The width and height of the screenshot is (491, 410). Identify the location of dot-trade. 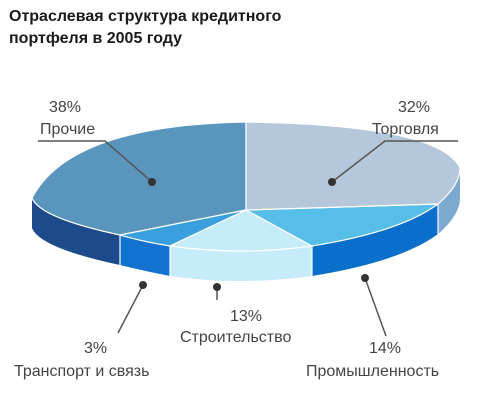
(332, 182).